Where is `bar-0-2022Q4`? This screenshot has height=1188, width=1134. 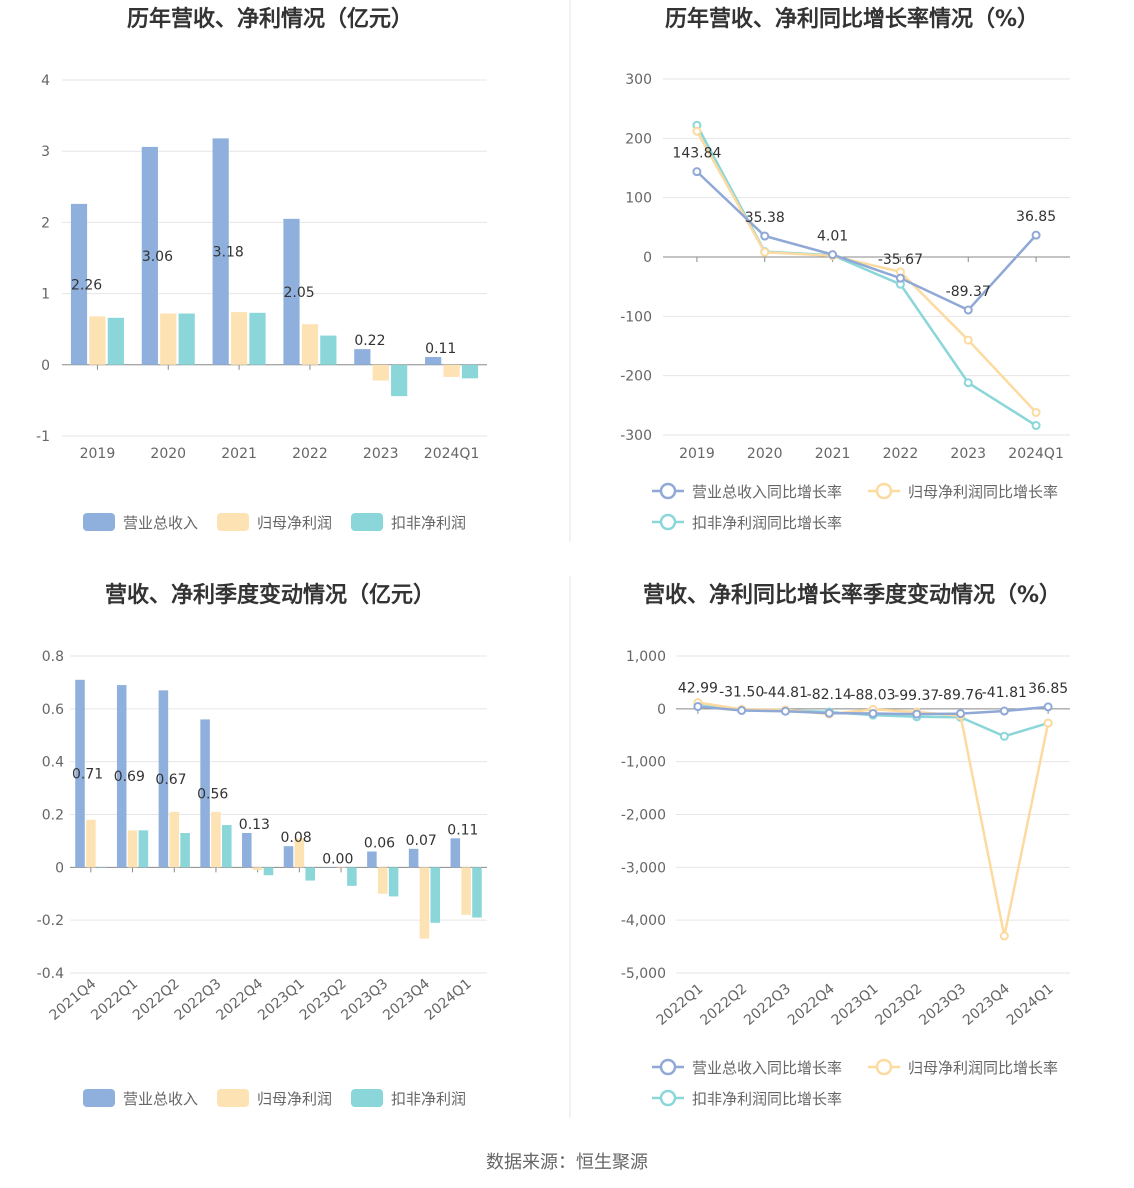
bar-0-2022Q4 is located at coordinates (247, 850).